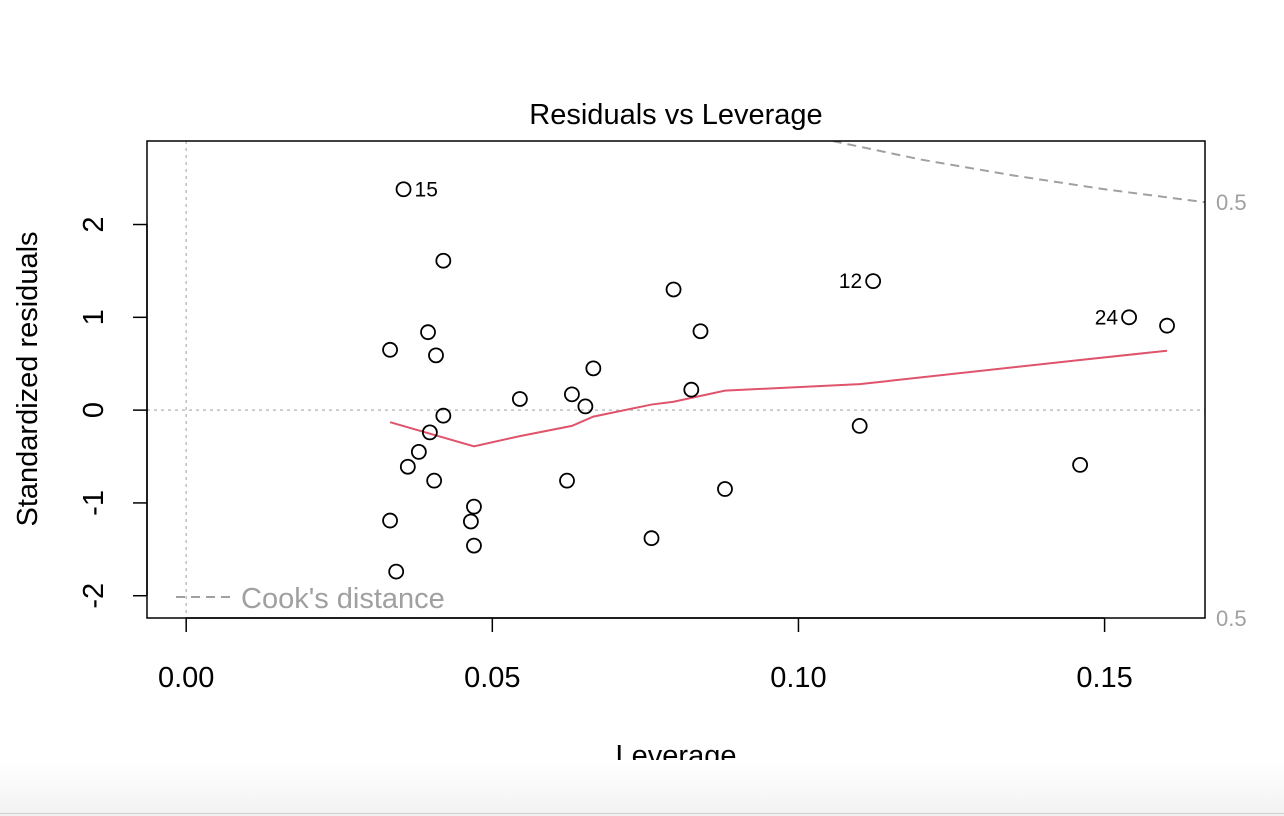 Image resolution: width=1284 pixels, height=816 pixels. Describe the element at coordinates (642, 813) in the screenshot. I see `window-bottom-border` at that location.